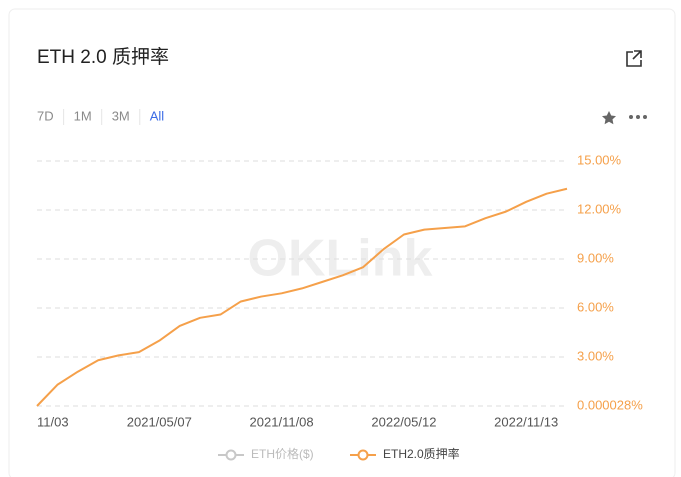 The image size is (681, 477). Describe the element at coordinates (159, 421) in the screenshot. I see `x-tick-label: 2021/05/07` at that location.